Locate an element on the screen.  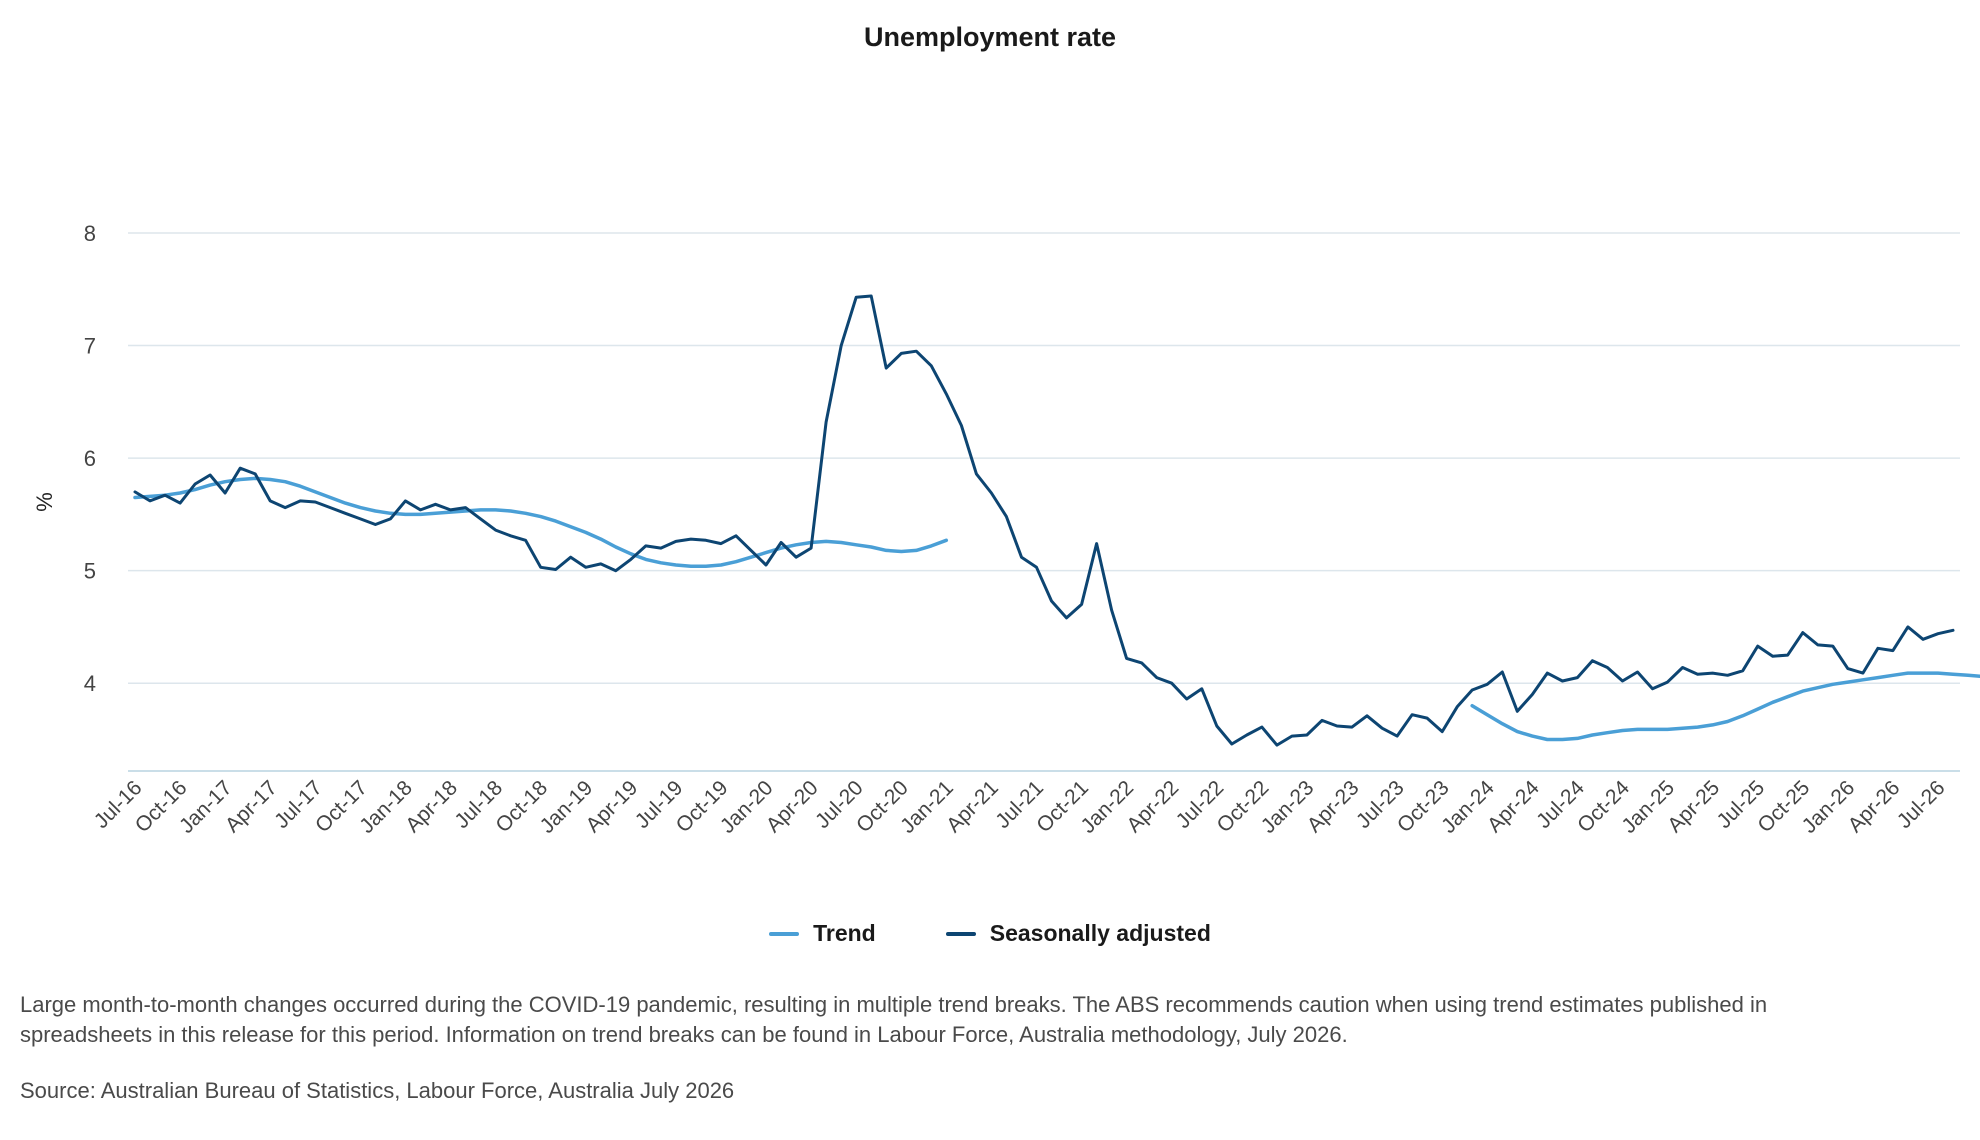
x-tick-label: Apr-24 is located at coordinates (1513, 806).